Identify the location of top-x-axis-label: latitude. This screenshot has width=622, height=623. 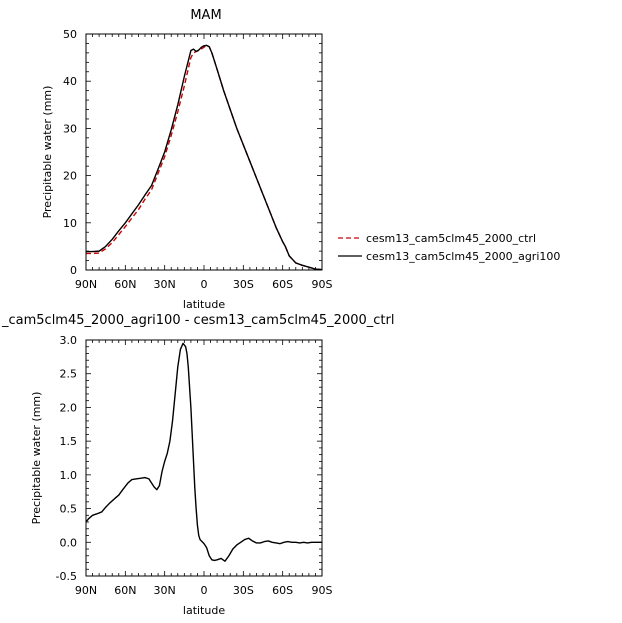
(204, 304).